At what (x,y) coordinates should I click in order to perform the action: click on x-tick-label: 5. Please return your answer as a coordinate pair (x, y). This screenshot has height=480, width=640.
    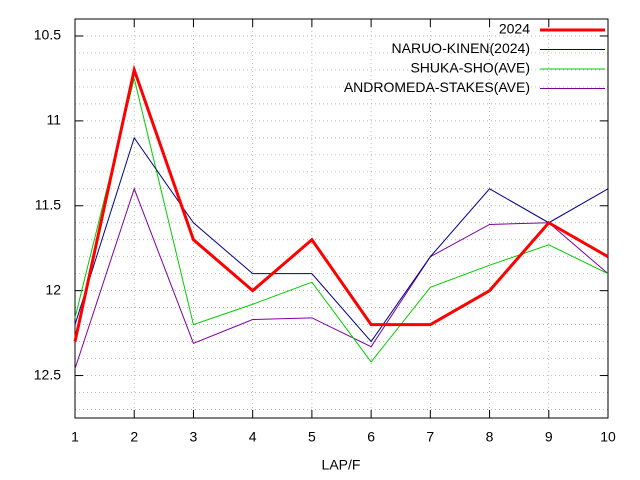
    Looking at the image, I should click on (312, 437).